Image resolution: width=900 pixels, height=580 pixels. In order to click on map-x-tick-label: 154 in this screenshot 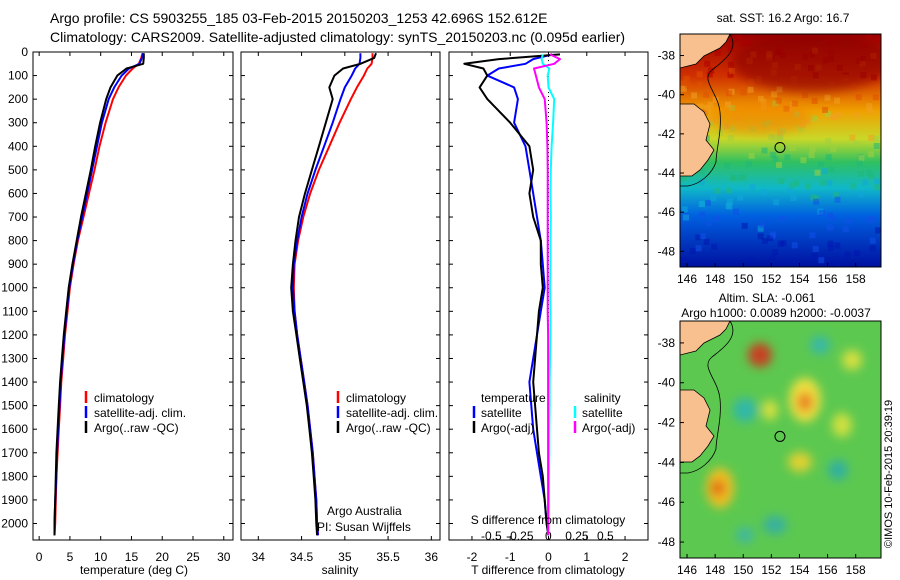, I will do `click(799, 570)`.